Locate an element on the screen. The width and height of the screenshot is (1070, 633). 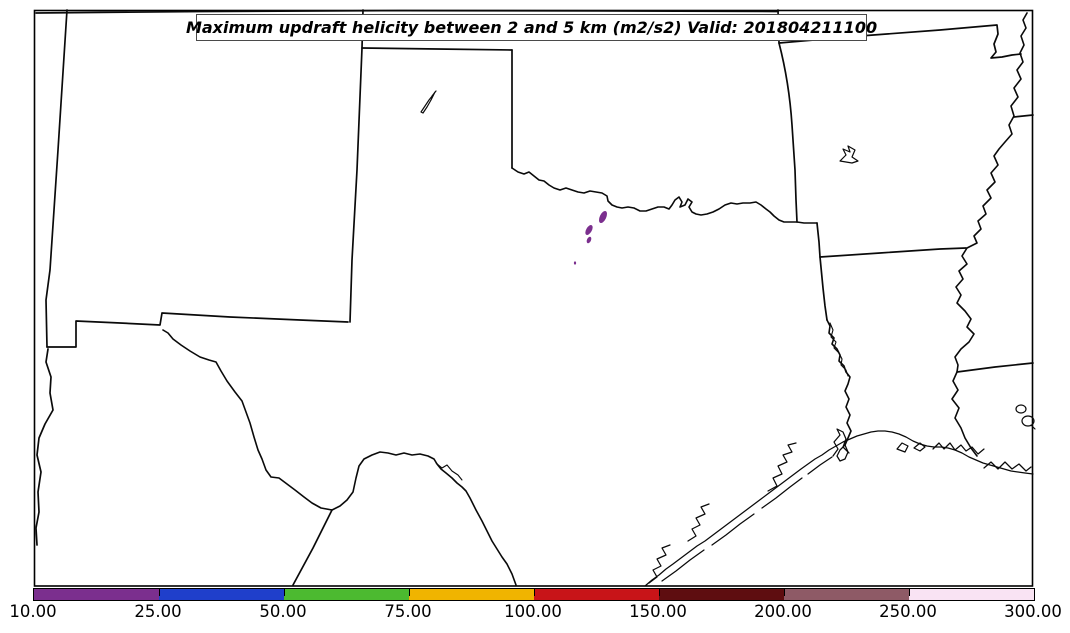
barrier-island-galveston is located at coordinates (820, 465).